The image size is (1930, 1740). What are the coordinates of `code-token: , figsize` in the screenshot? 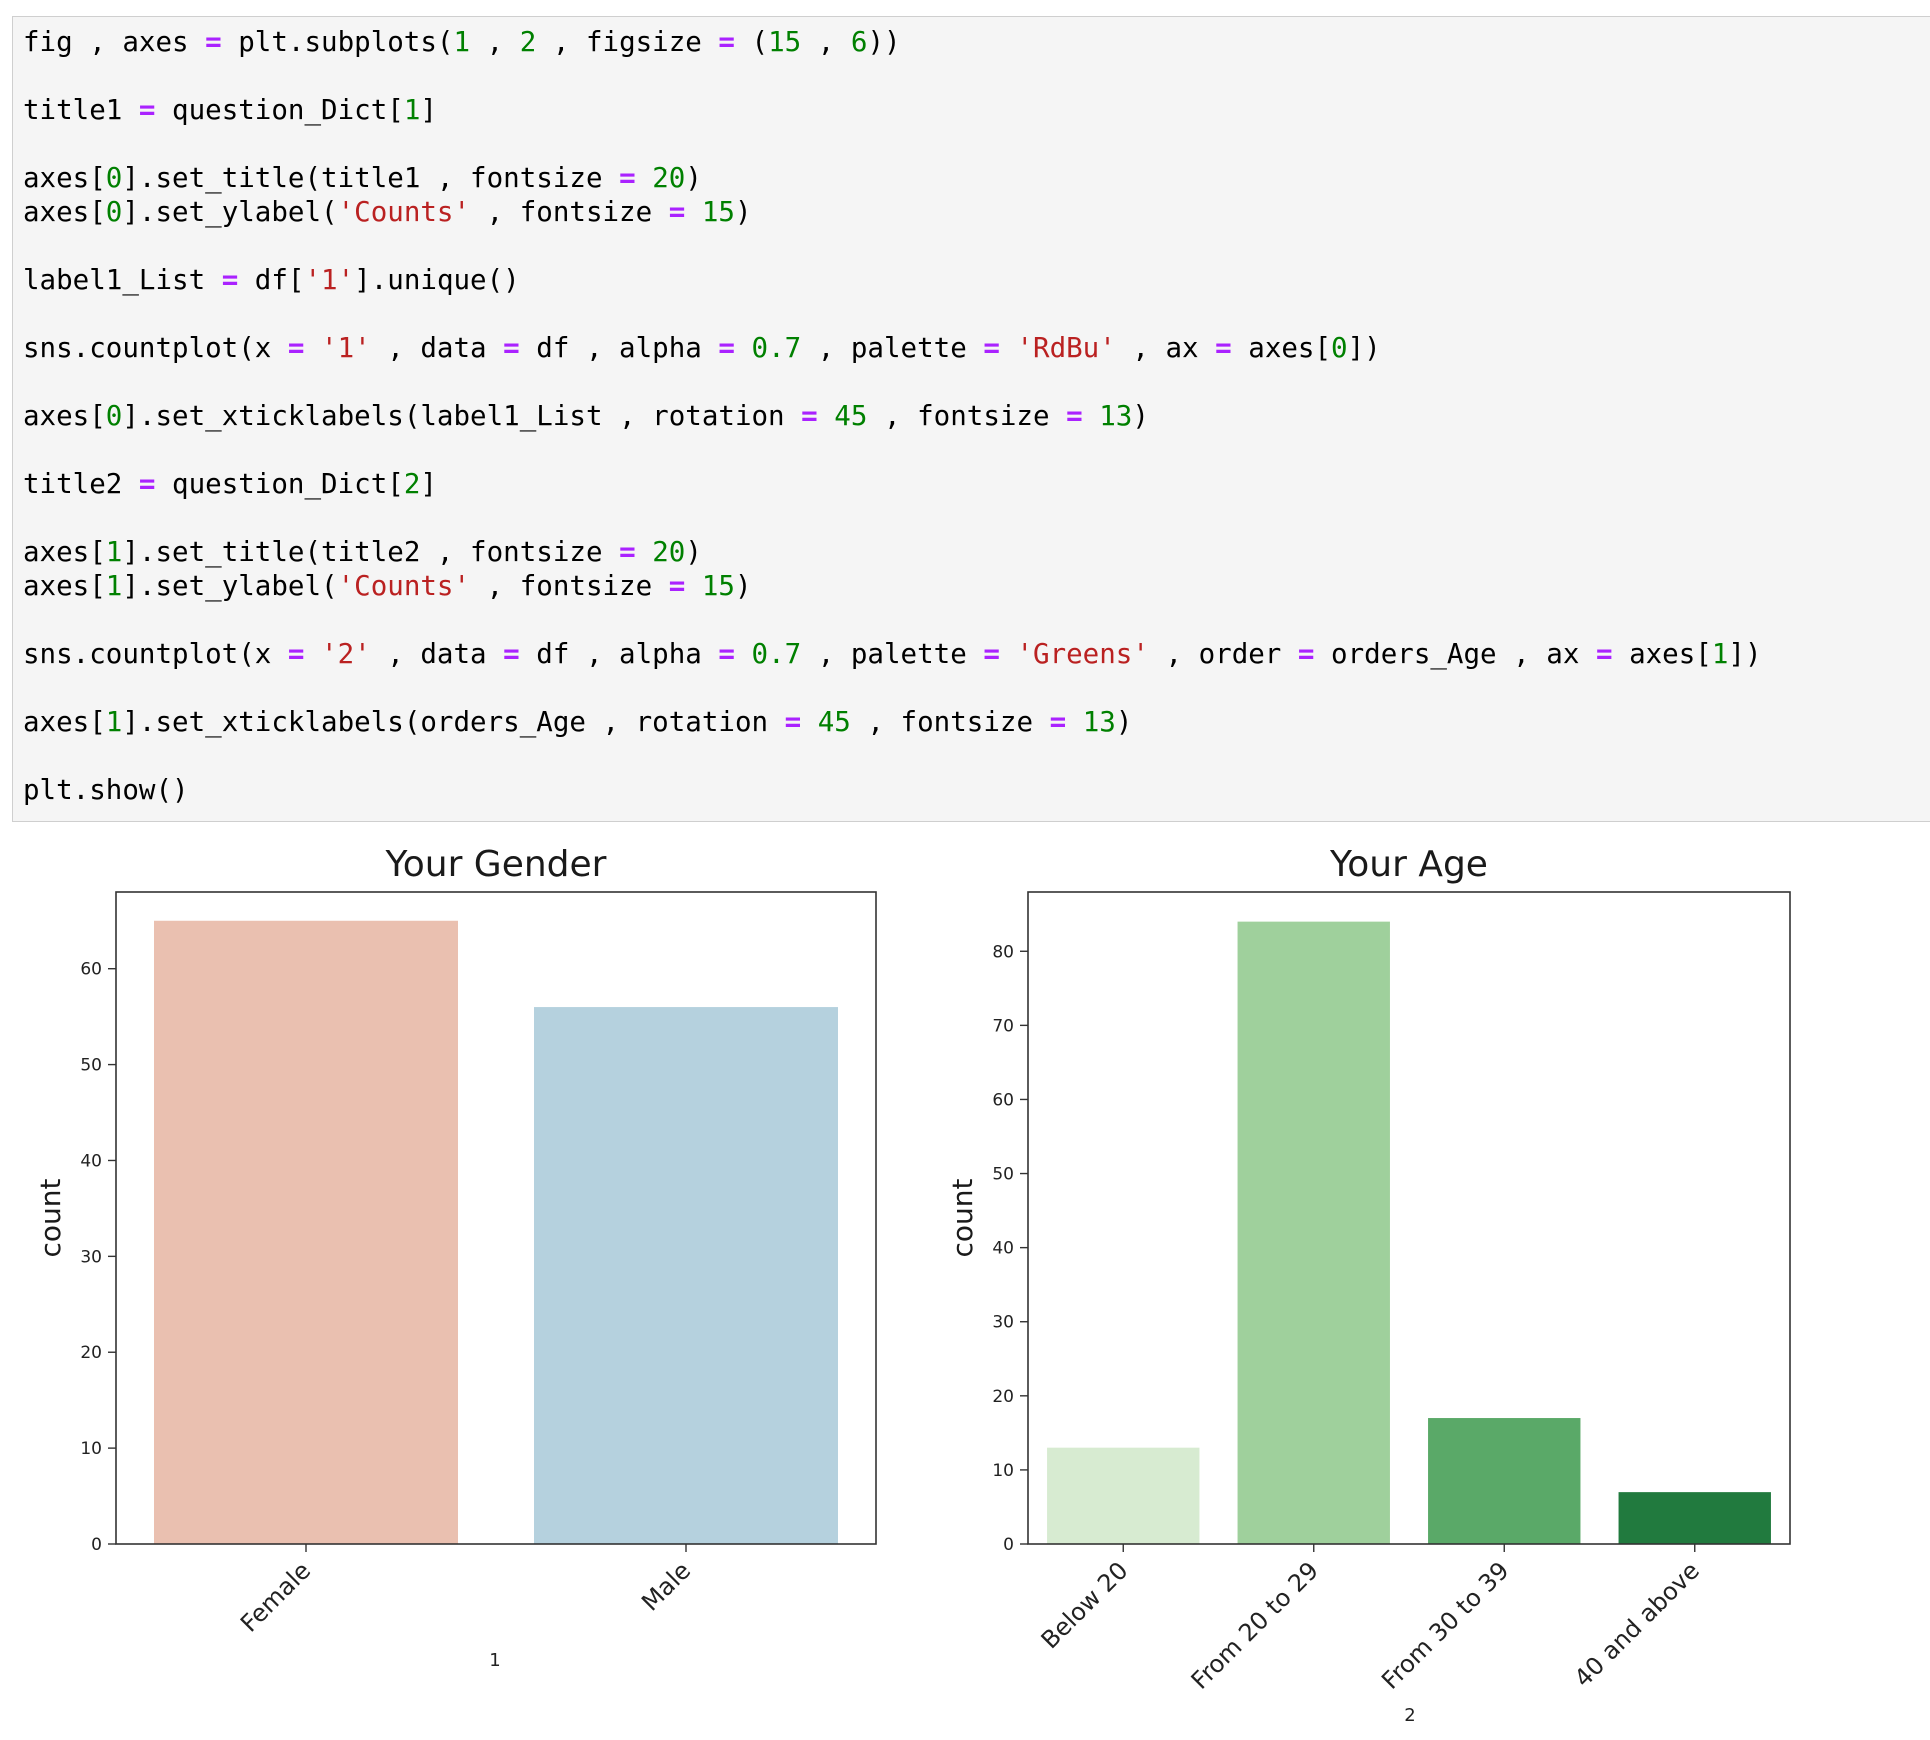 It's located at (627, 42).